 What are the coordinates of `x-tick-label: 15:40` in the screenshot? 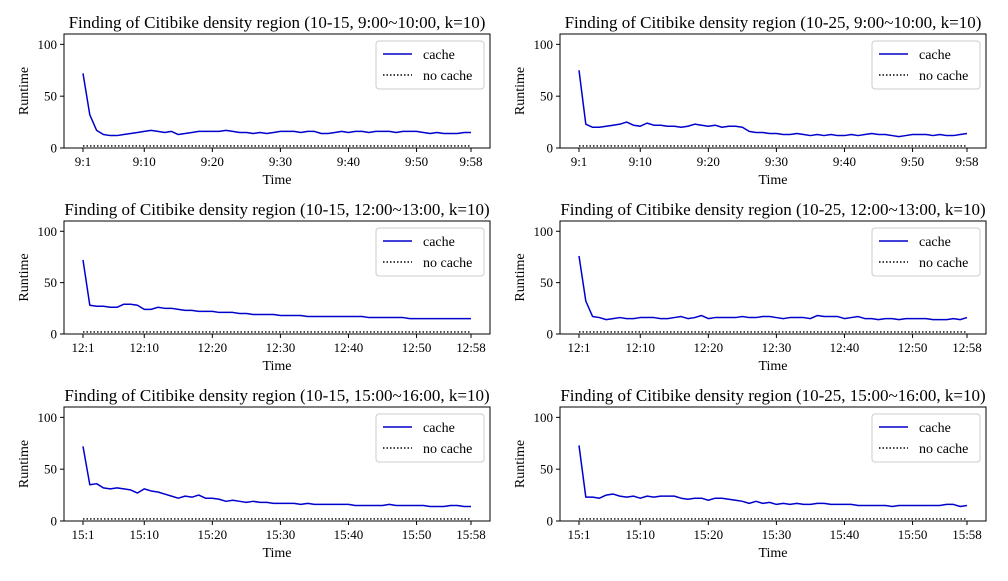 It's located at (349, 534).